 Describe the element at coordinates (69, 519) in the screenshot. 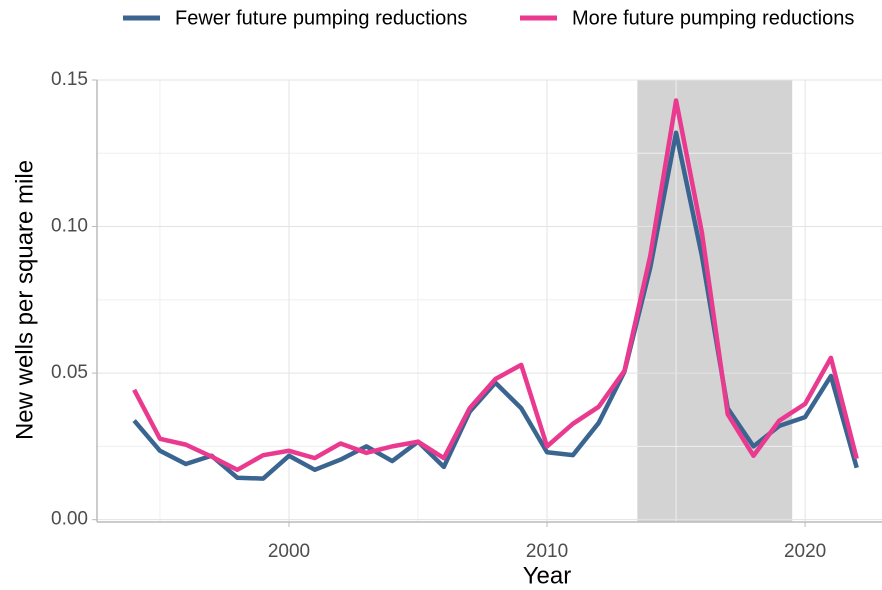

I see `y-tick-label: 0.00` at that location.